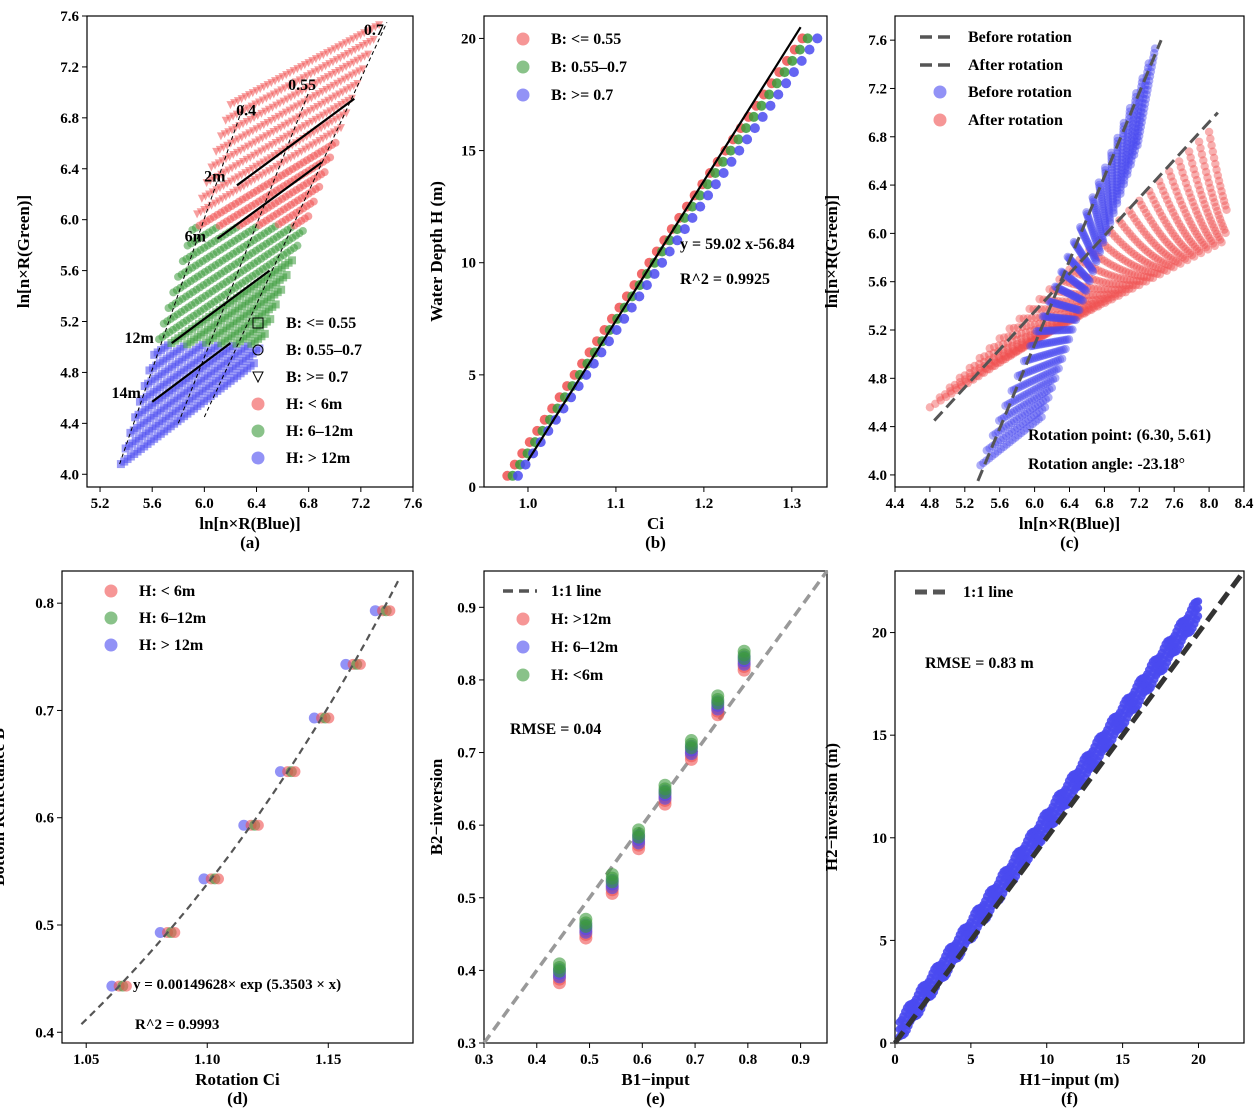  I want to click on plot-frame, so click(250, 251).